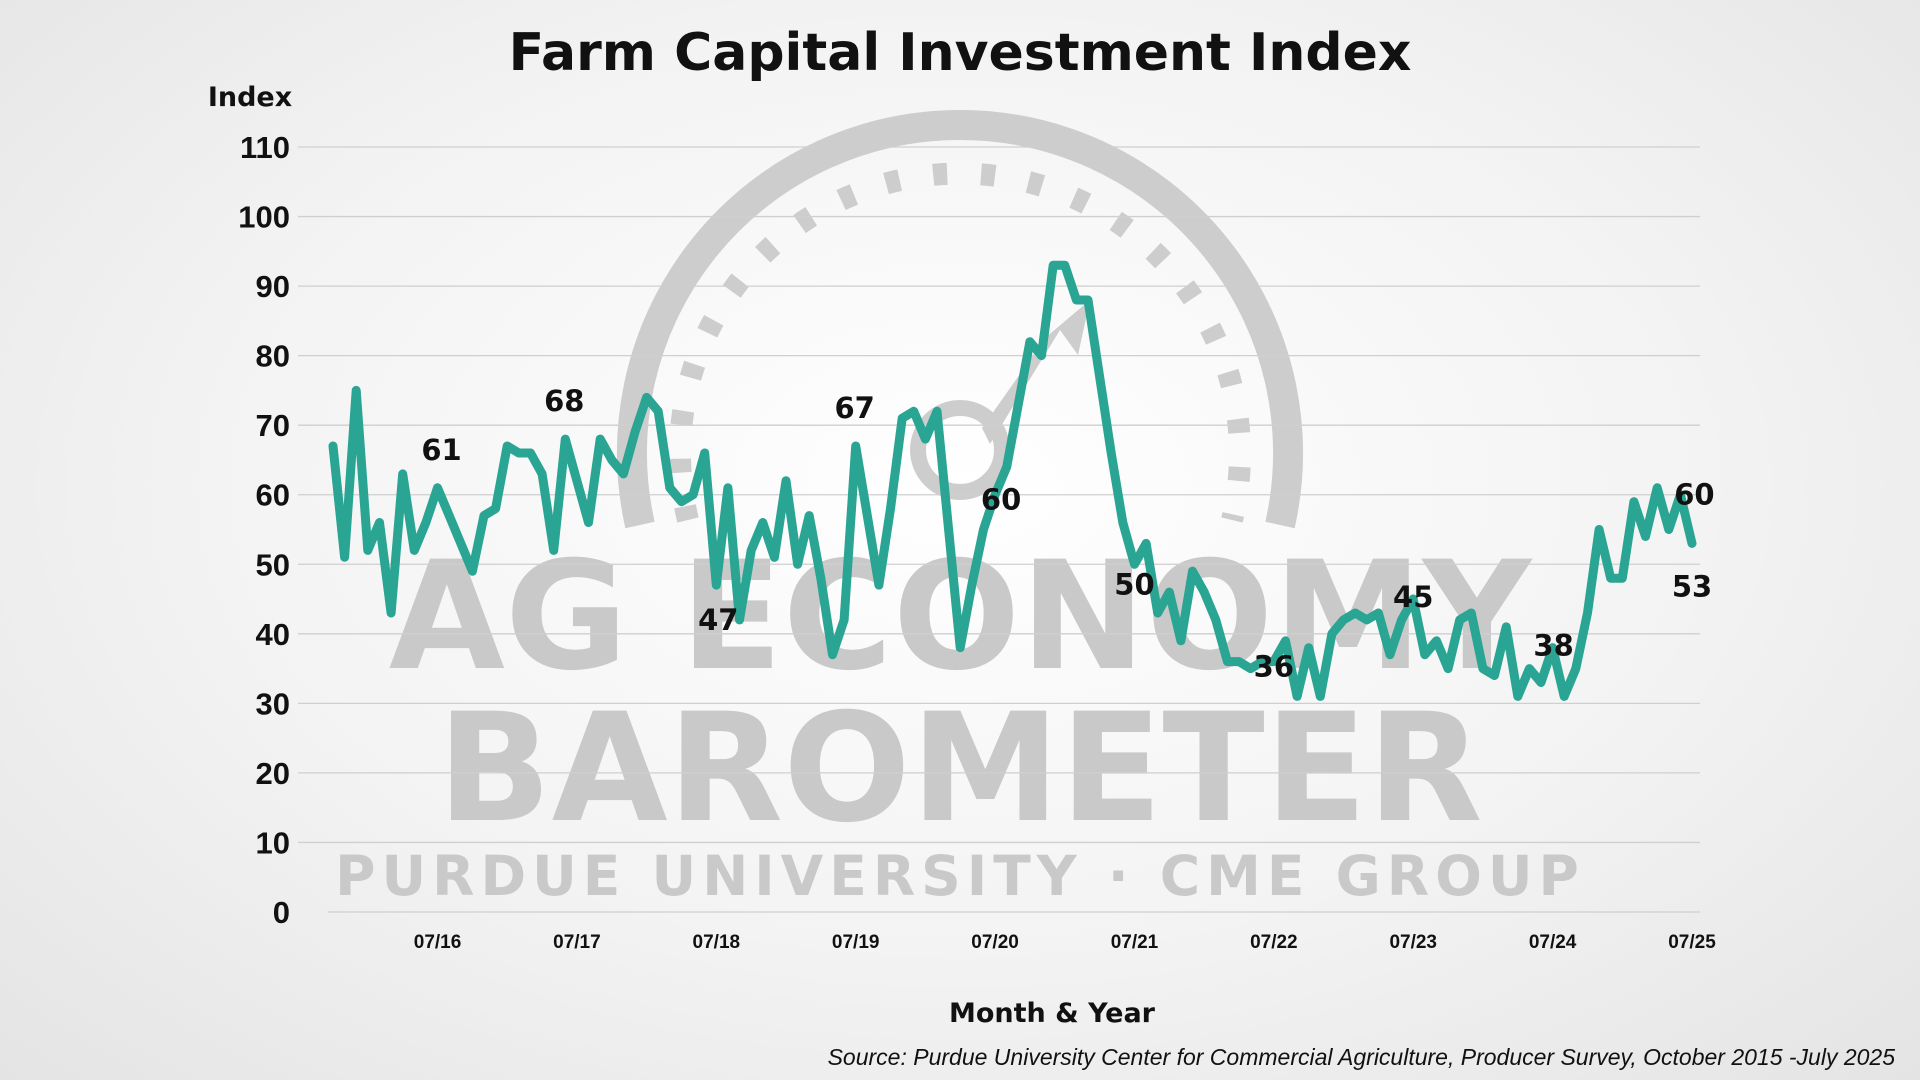 The height and width of the screenshot is (1080, 1920). What do you see at coordinates (264, 217) in the screenshot?
I see `y-tick-label: 100` at bounding box center [264, 217].